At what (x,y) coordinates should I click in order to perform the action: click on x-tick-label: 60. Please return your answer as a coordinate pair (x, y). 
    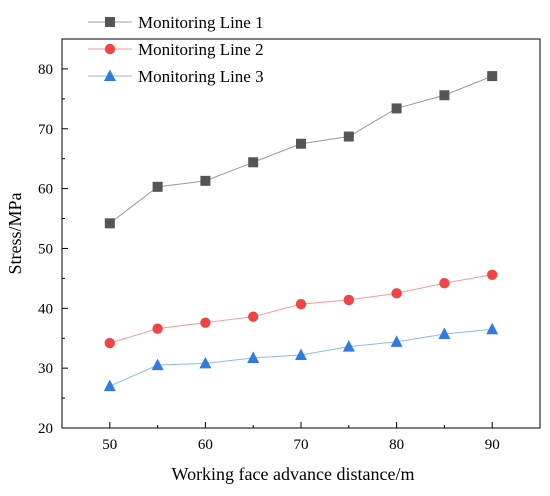
    Looking at the image, I should click on (205, 445).